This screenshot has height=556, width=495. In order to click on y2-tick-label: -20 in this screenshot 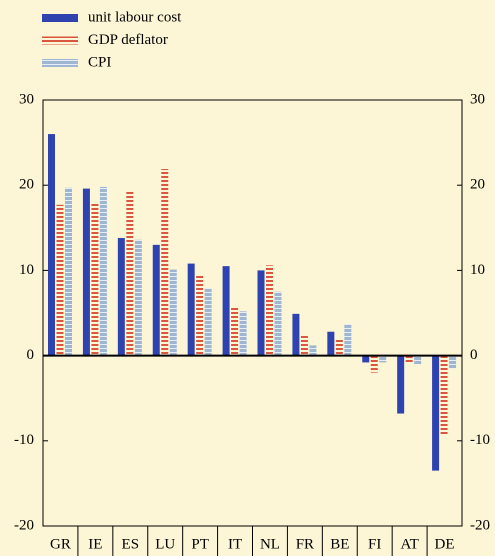, I will do `click(480, 525)`.